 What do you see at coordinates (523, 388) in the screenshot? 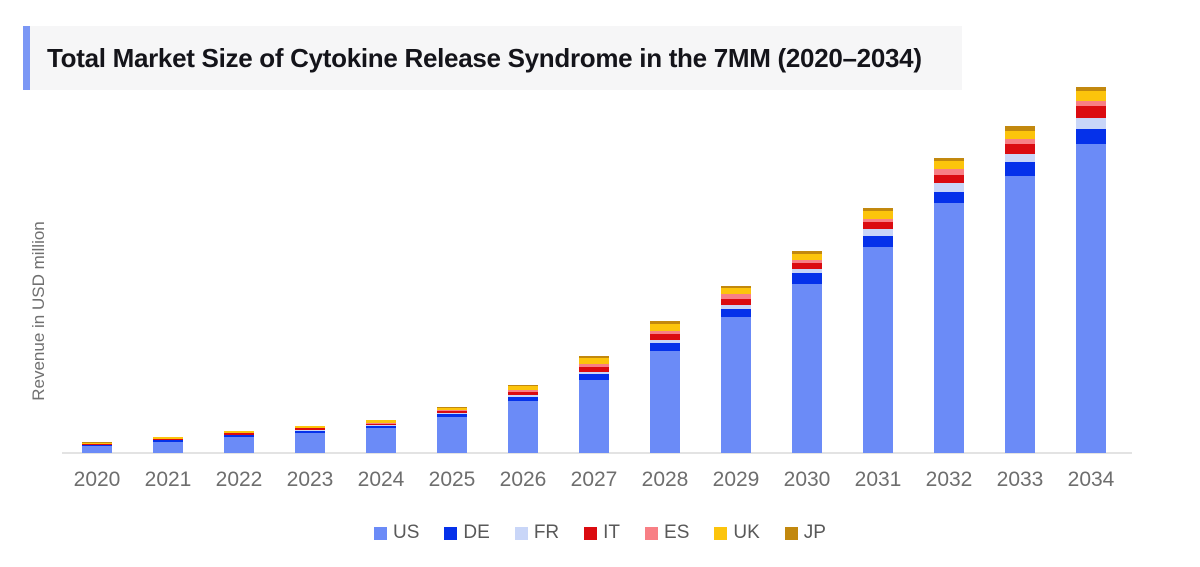
I see `bar-segment-uk-2026` at bounding box center [523, 388].